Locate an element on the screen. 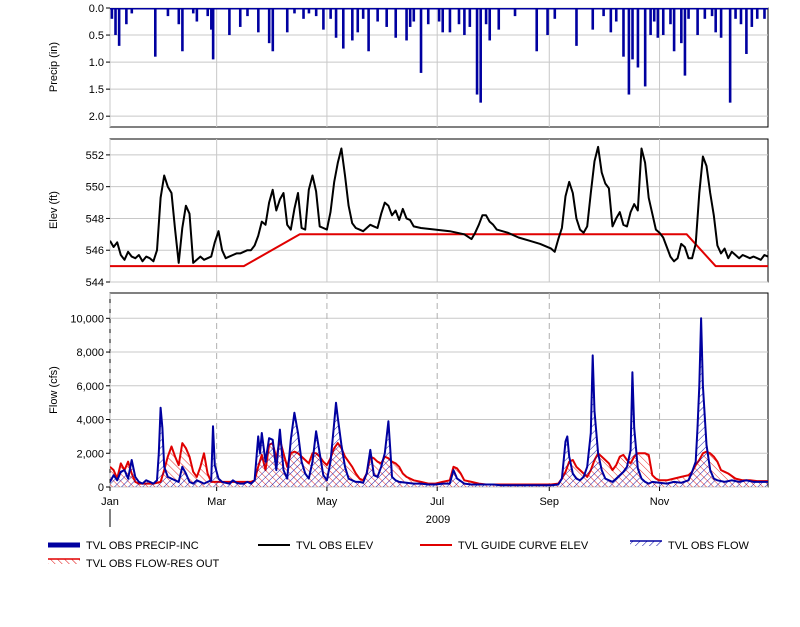  precip-ytick-label: 2.0 is located at coordinates (96, 117).